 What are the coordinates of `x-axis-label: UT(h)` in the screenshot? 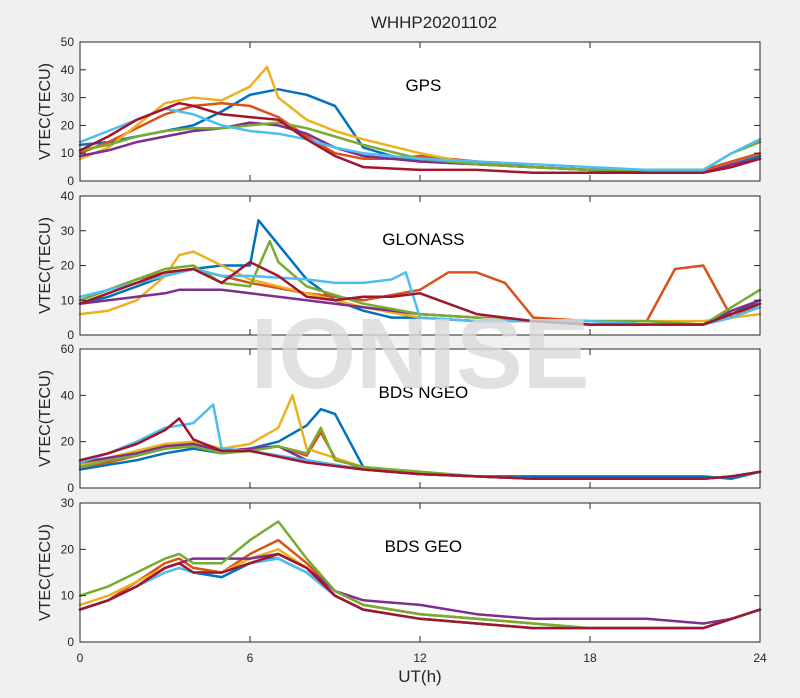 It's located at (419, 676).